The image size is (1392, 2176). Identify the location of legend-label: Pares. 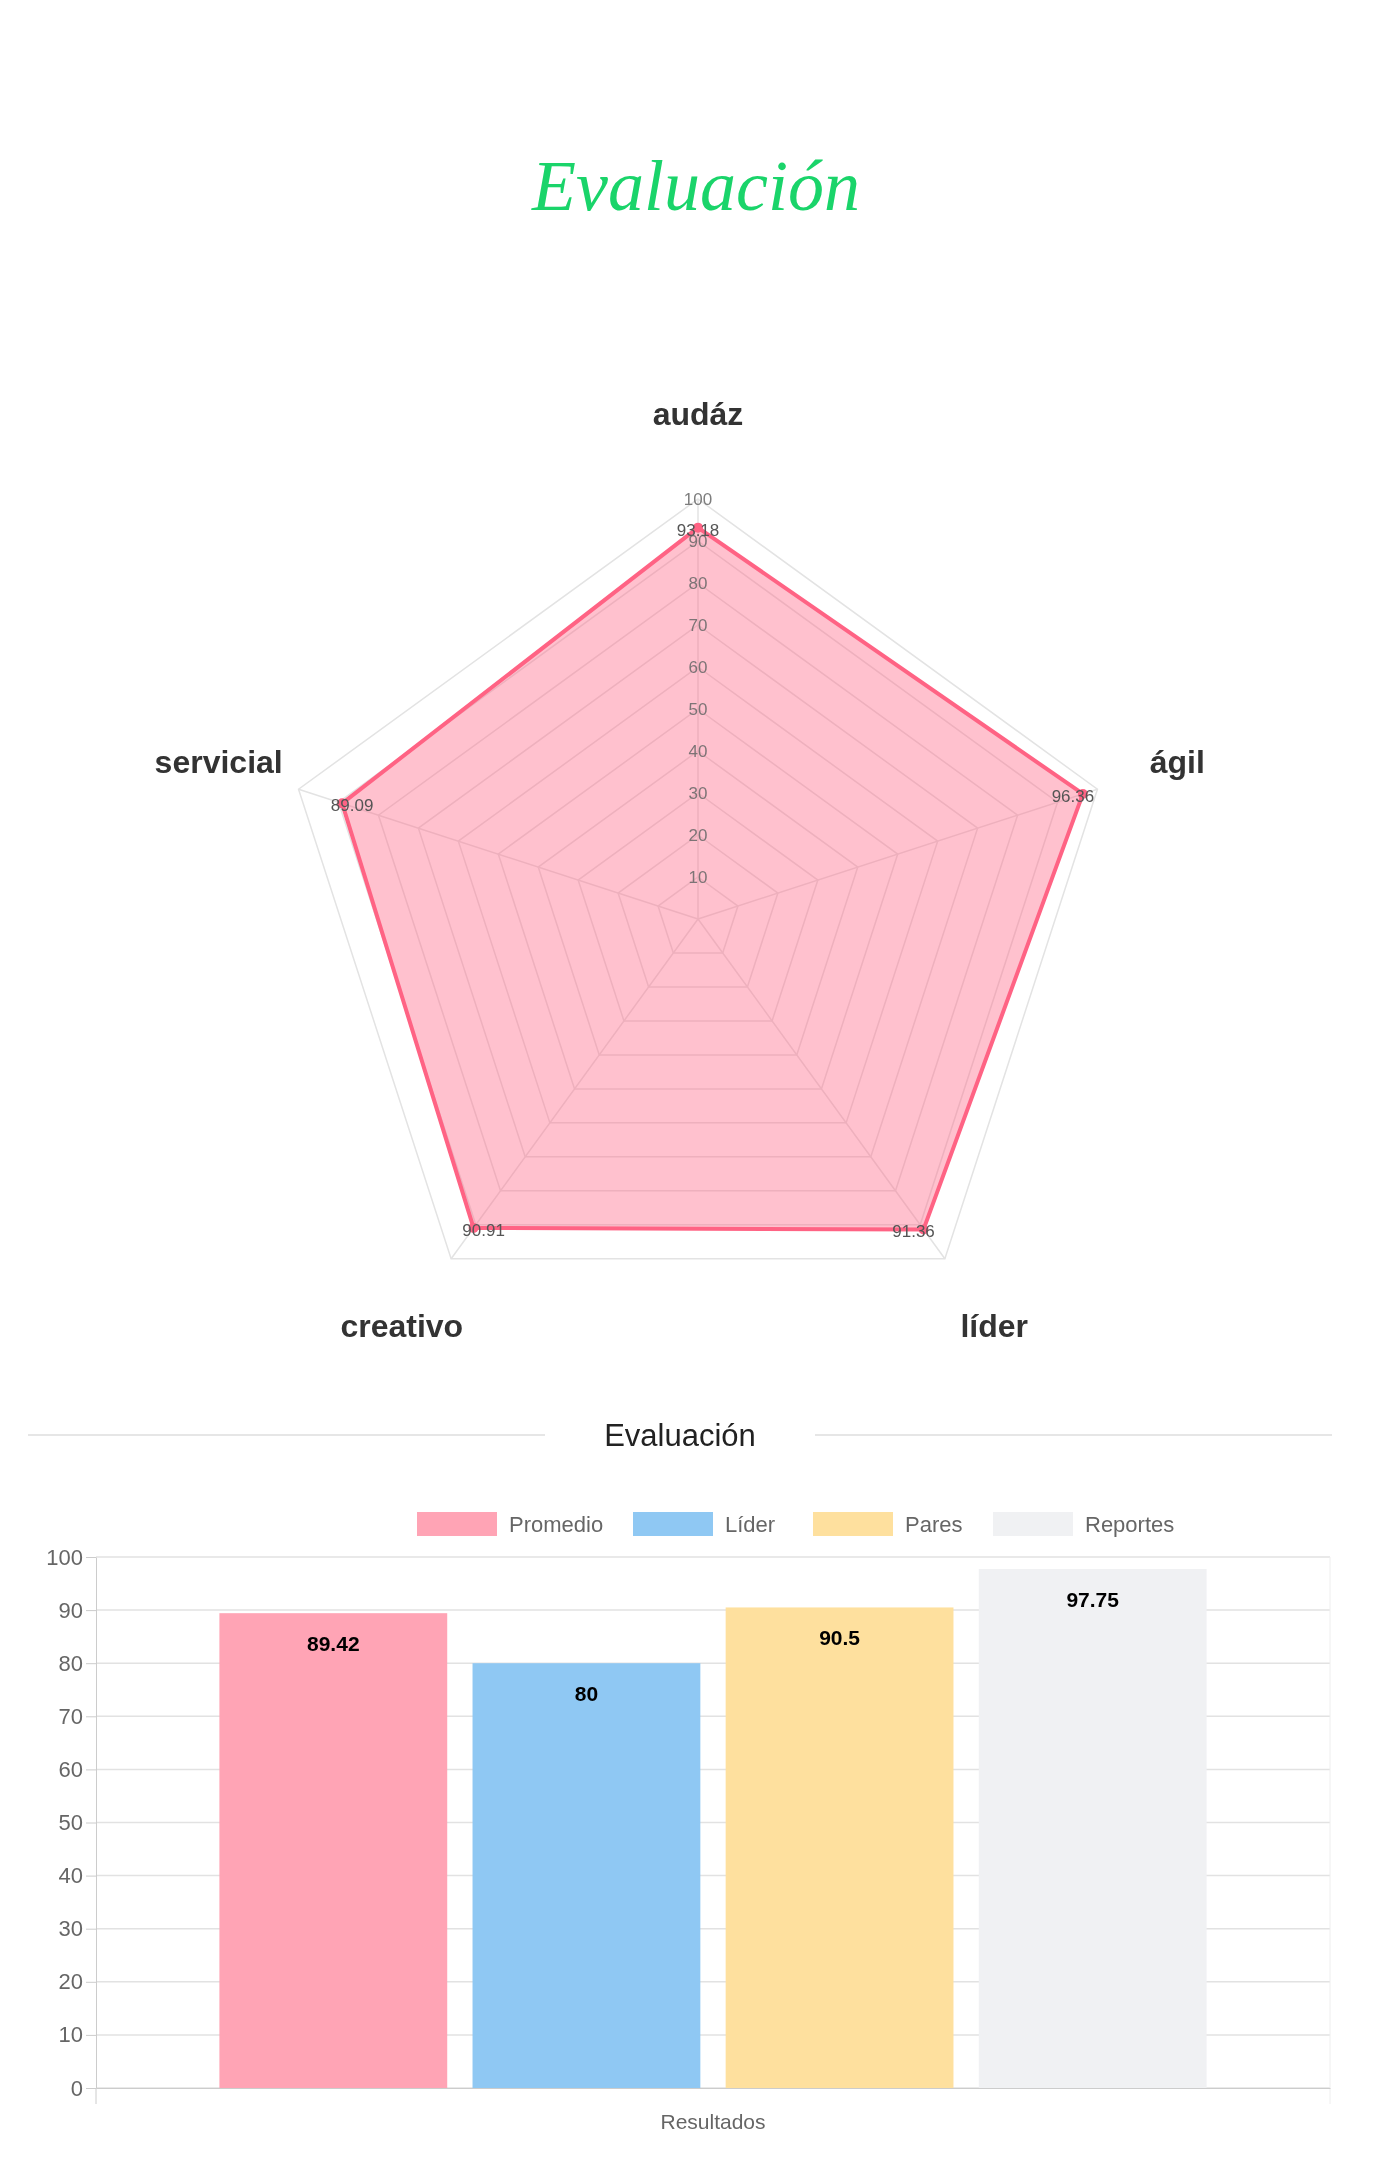
(934, 1524).